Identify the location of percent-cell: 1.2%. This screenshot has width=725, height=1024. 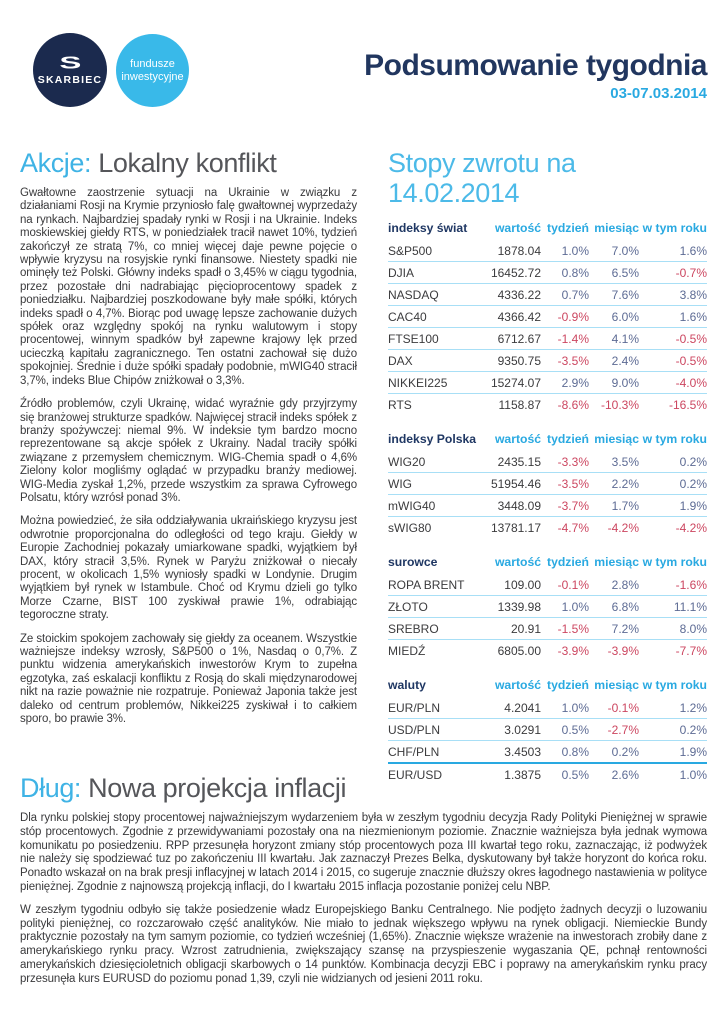
(693, 707).